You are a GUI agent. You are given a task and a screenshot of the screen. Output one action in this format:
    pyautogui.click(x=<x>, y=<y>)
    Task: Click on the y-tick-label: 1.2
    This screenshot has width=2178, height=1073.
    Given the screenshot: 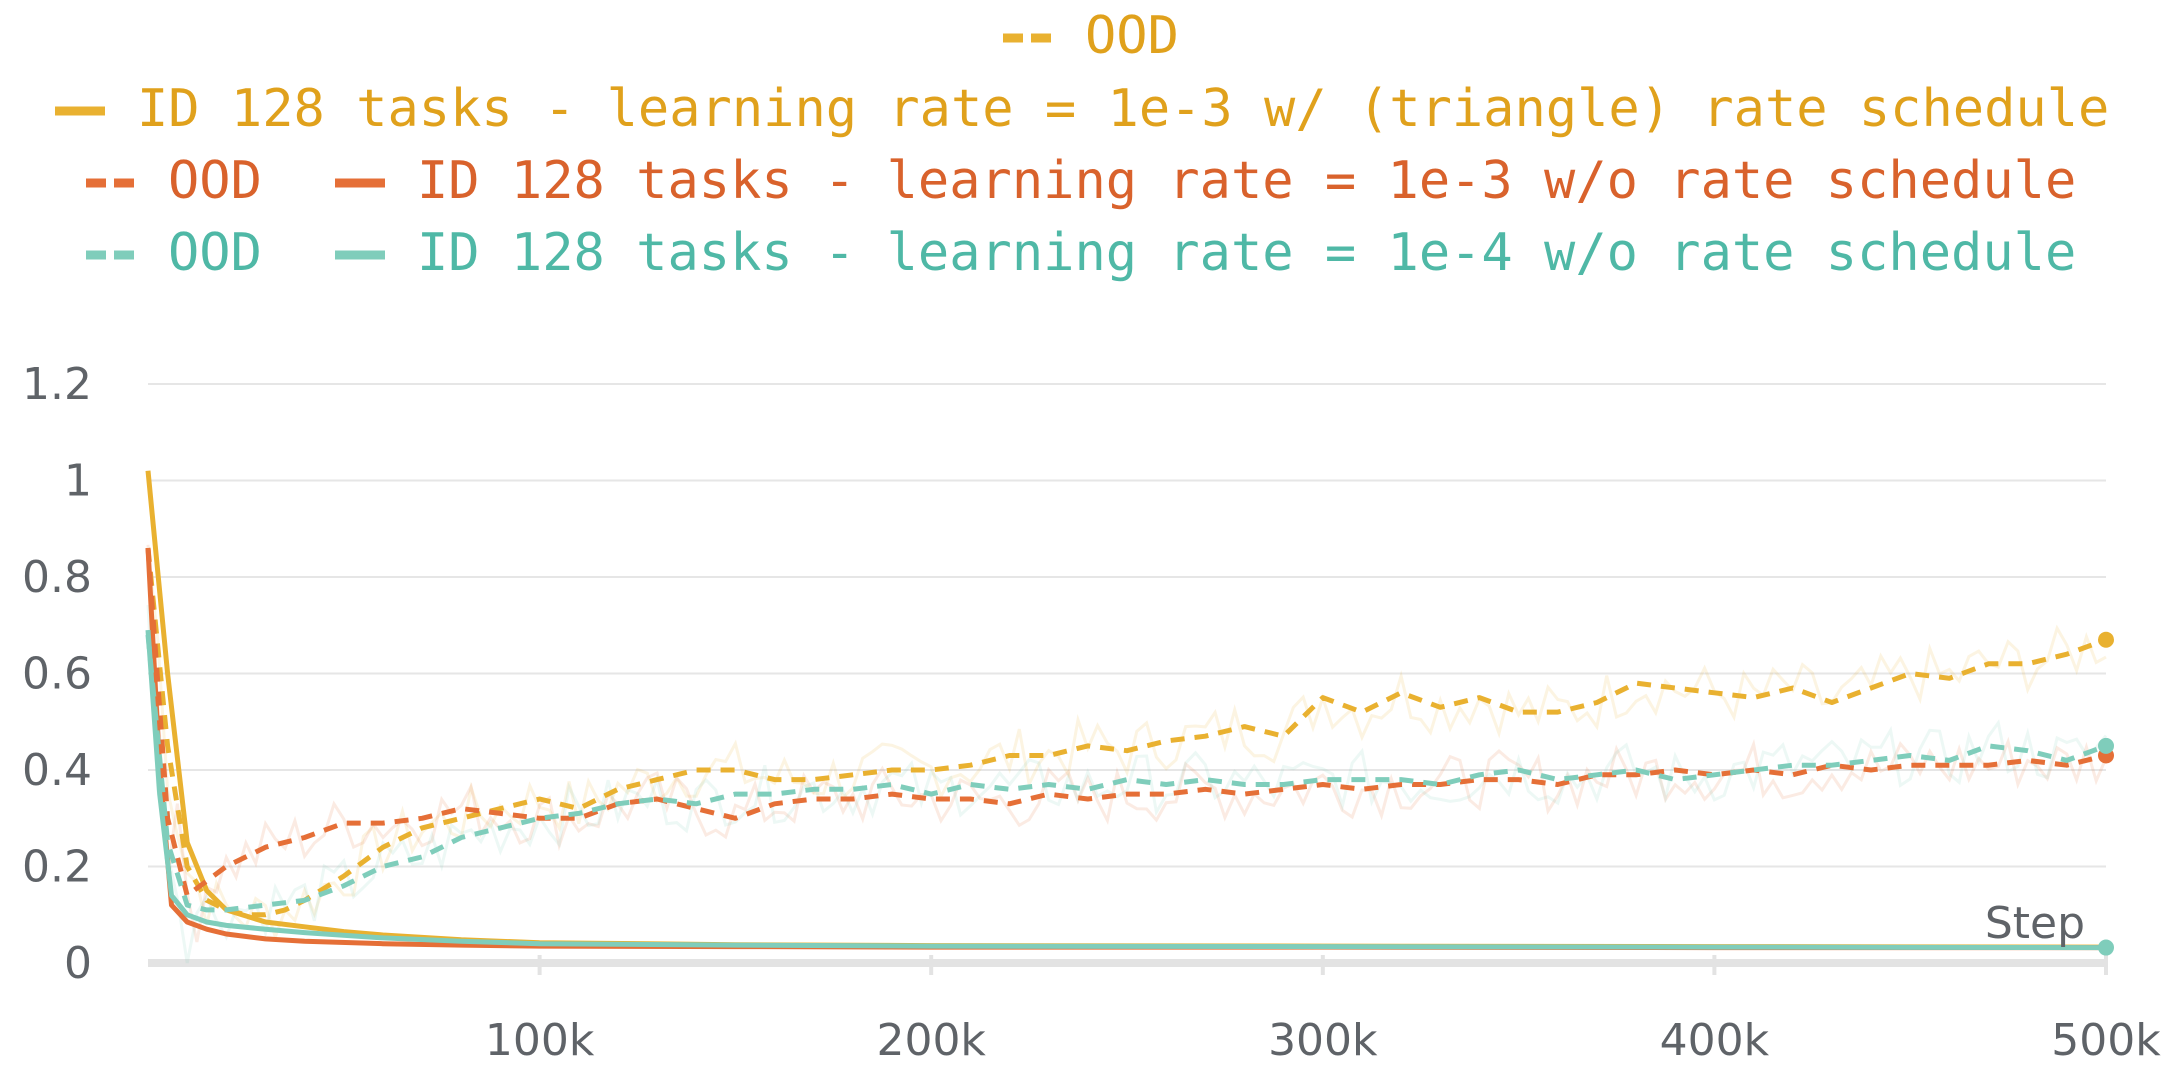 What is the action you would take?
    pyautogui.click(x=57, y=384)
    